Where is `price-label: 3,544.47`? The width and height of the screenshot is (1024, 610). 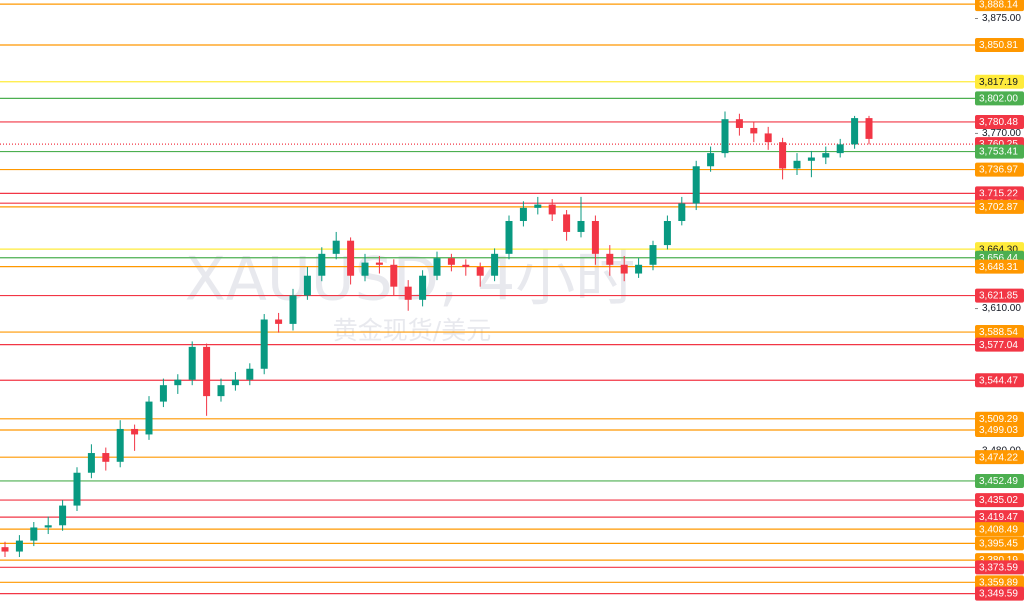 price-label: 3,544.47 is located at coordinates (998, 380).